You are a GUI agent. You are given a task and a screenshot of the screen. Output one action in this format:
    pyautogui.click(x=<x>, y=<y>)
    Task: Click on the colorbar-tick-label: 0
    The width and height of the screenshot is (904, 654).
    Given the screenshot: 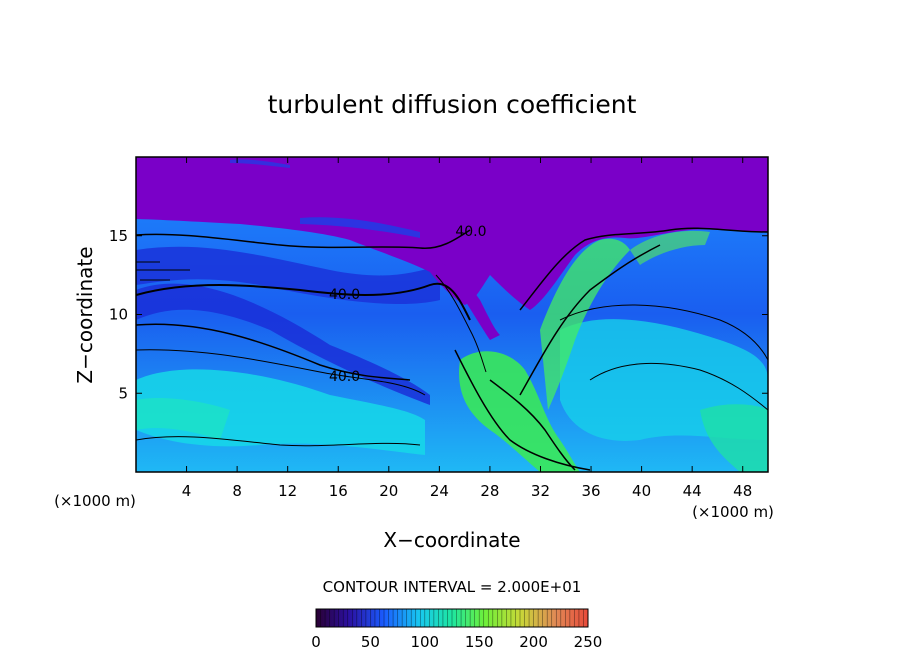 What is the action you would take?
    pyautogui.click(x=316, y=642)
    